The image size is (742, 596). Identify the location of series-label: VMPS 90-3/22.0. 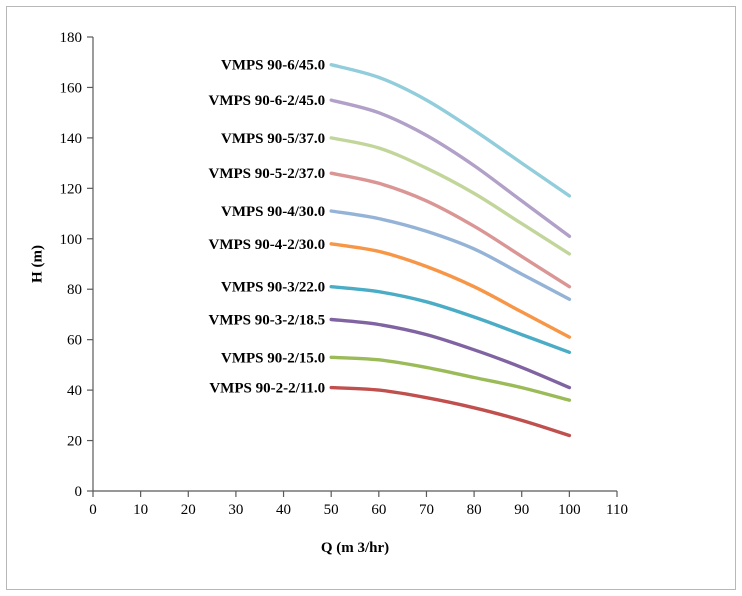
(273, 288).